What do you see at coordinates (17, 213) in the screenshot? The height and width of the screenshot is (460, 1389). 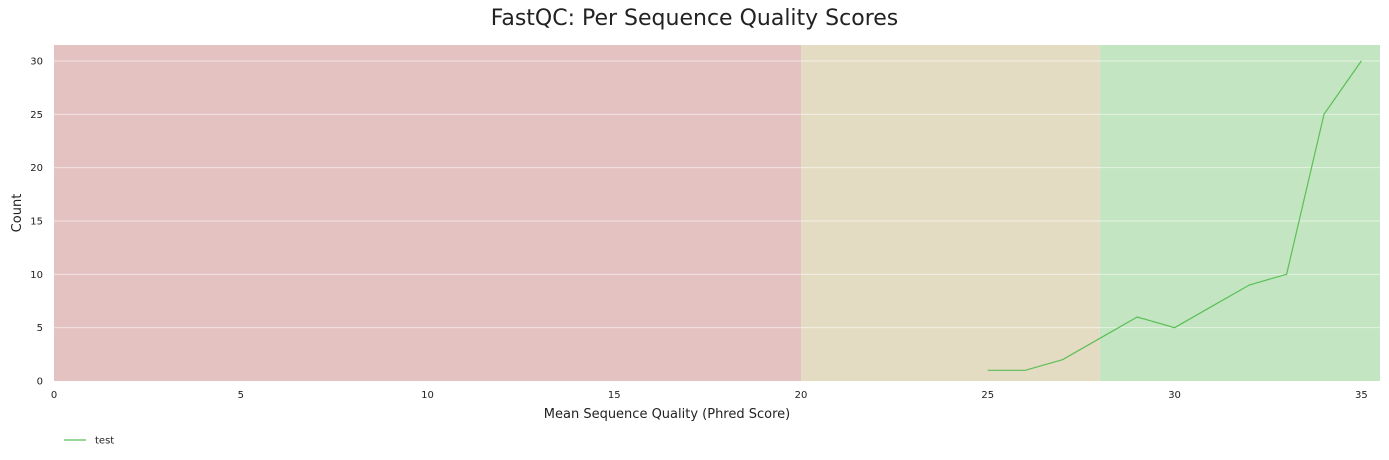 I see `y-axis-label: Count` at bounding box center [17, 213].